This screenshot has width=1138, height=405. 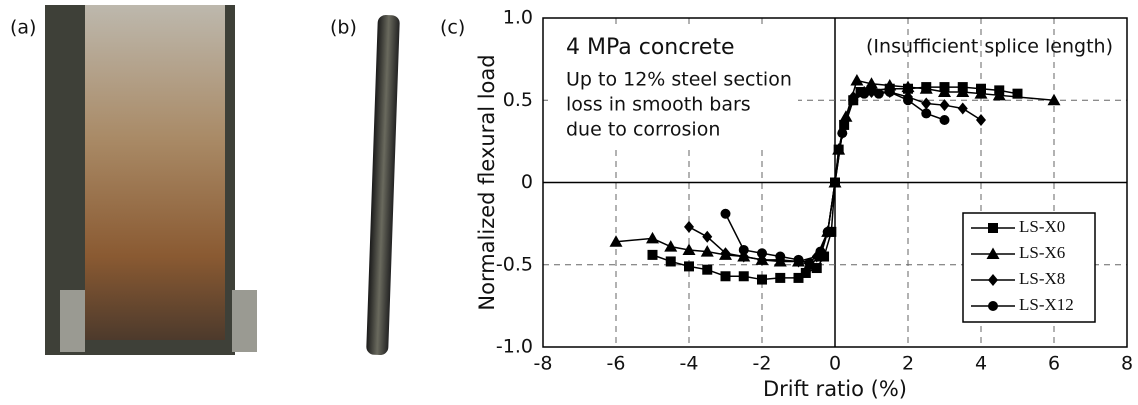 I want to click on annotation-background, so click(x=673, y=87).